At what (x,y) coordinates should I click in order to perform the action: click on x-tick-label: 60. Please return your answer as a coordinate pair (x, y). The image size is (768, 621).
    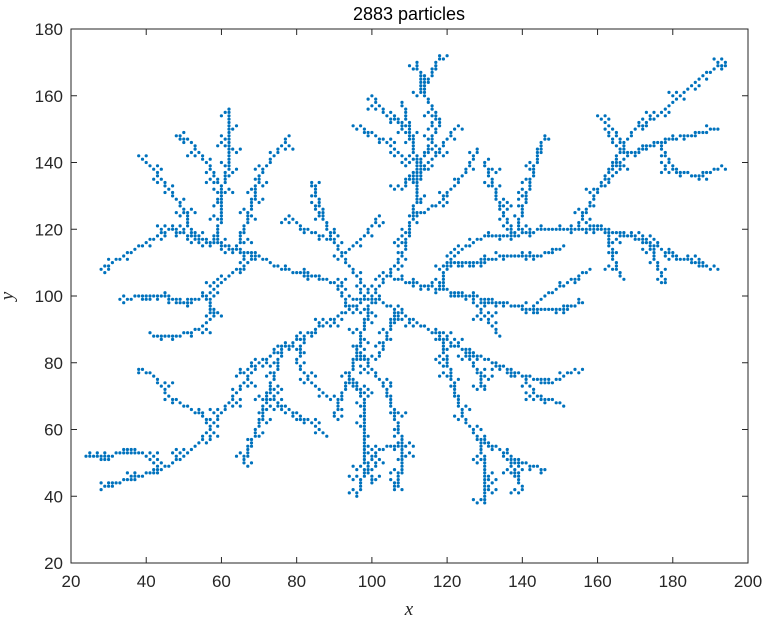
    Looking at the image, I should click on (221, 581).